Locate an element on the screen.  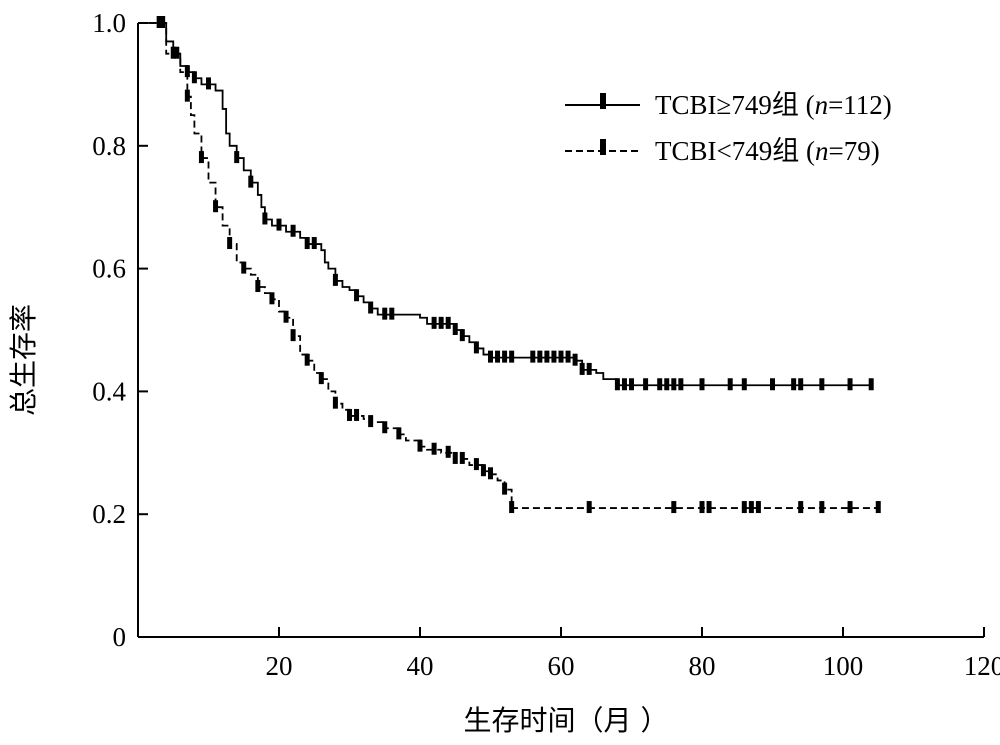
x-axis-title: 生存时间（月 ） is located at coordinates (566, 720).